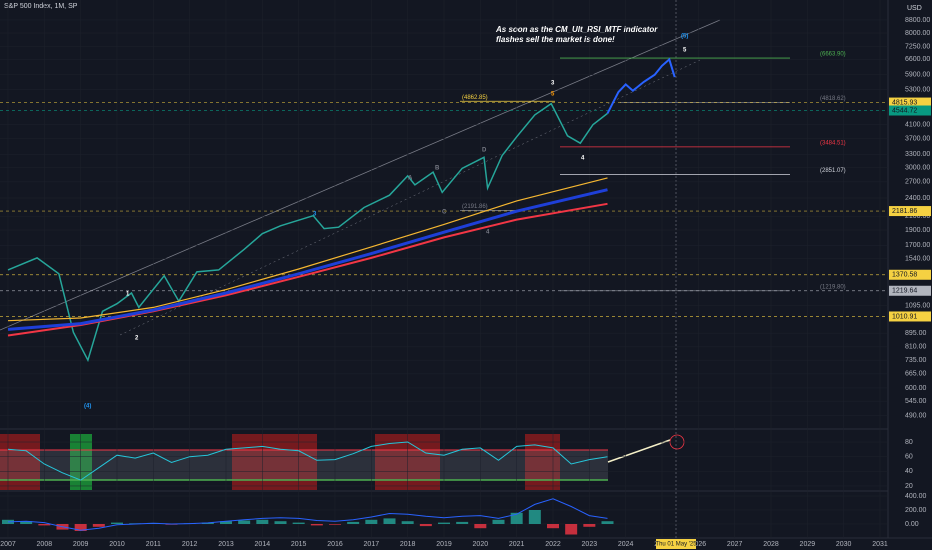  What do you see at coordinates (639, 451) in the screenshot?
I see `arrow` at bounding box center [639, 451].